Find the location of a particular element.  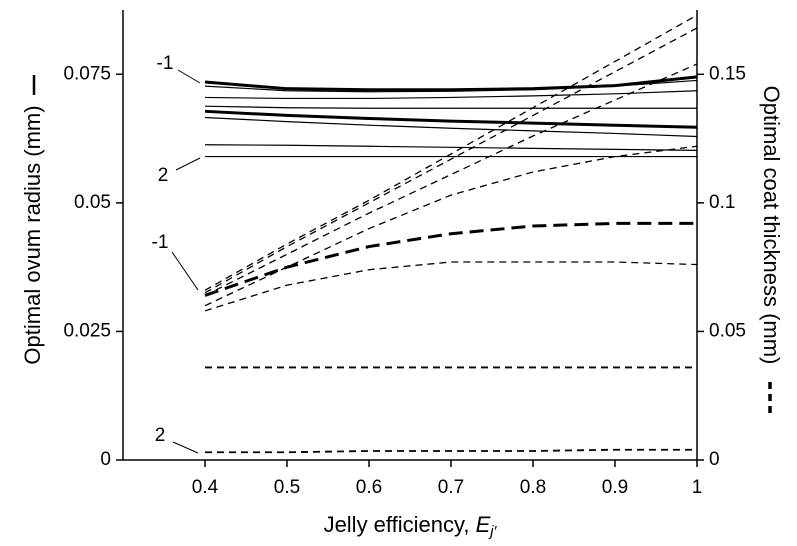

x-tick-label: 0.9 is located at coordinates (615, 487).